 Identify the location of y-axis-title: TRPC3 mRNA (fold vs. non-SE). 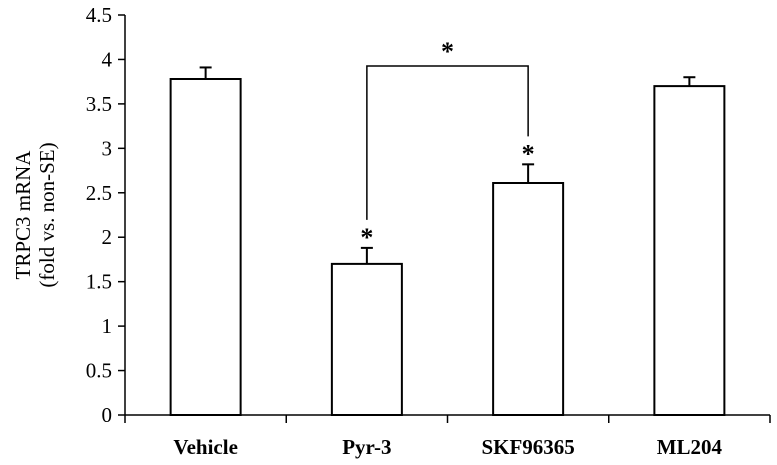
(35, 214).